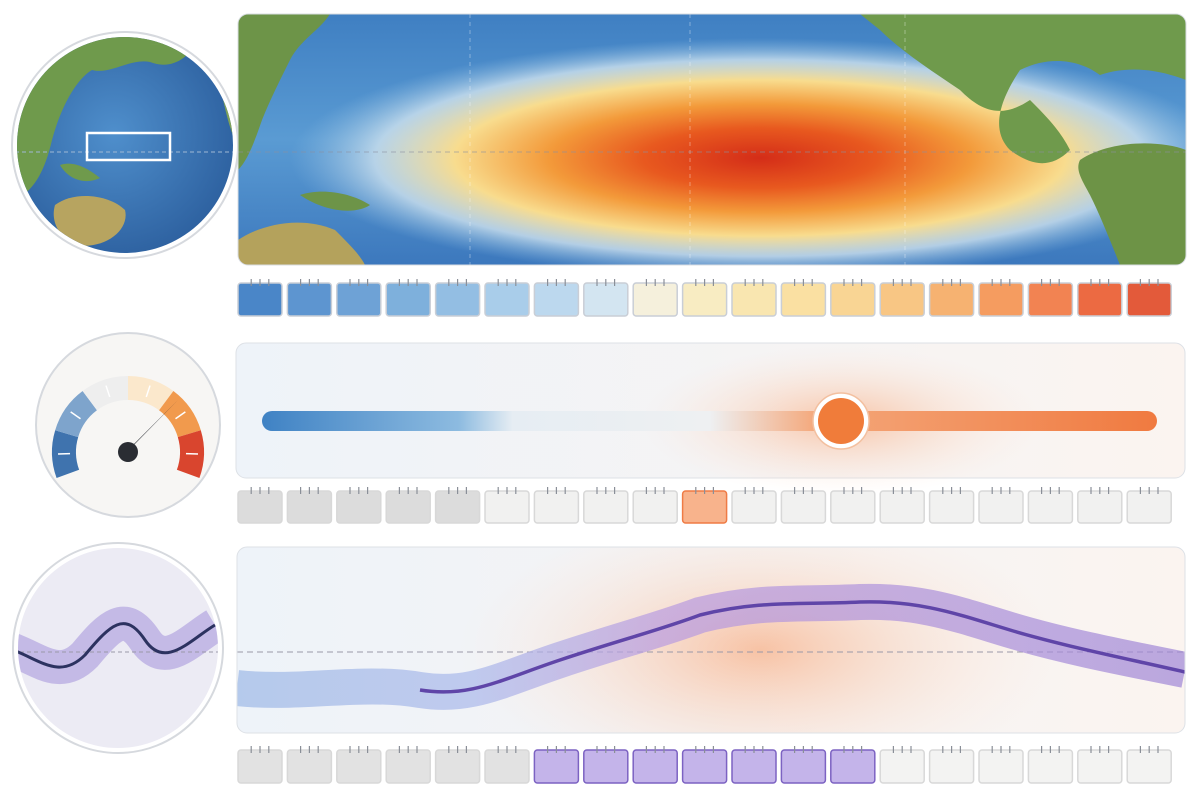 Image resolution: width=1200 pixels, height=800 pixels. Describe the element at coordinates (128, 146) in the screenshot. I see `globe-region-box` at that location.